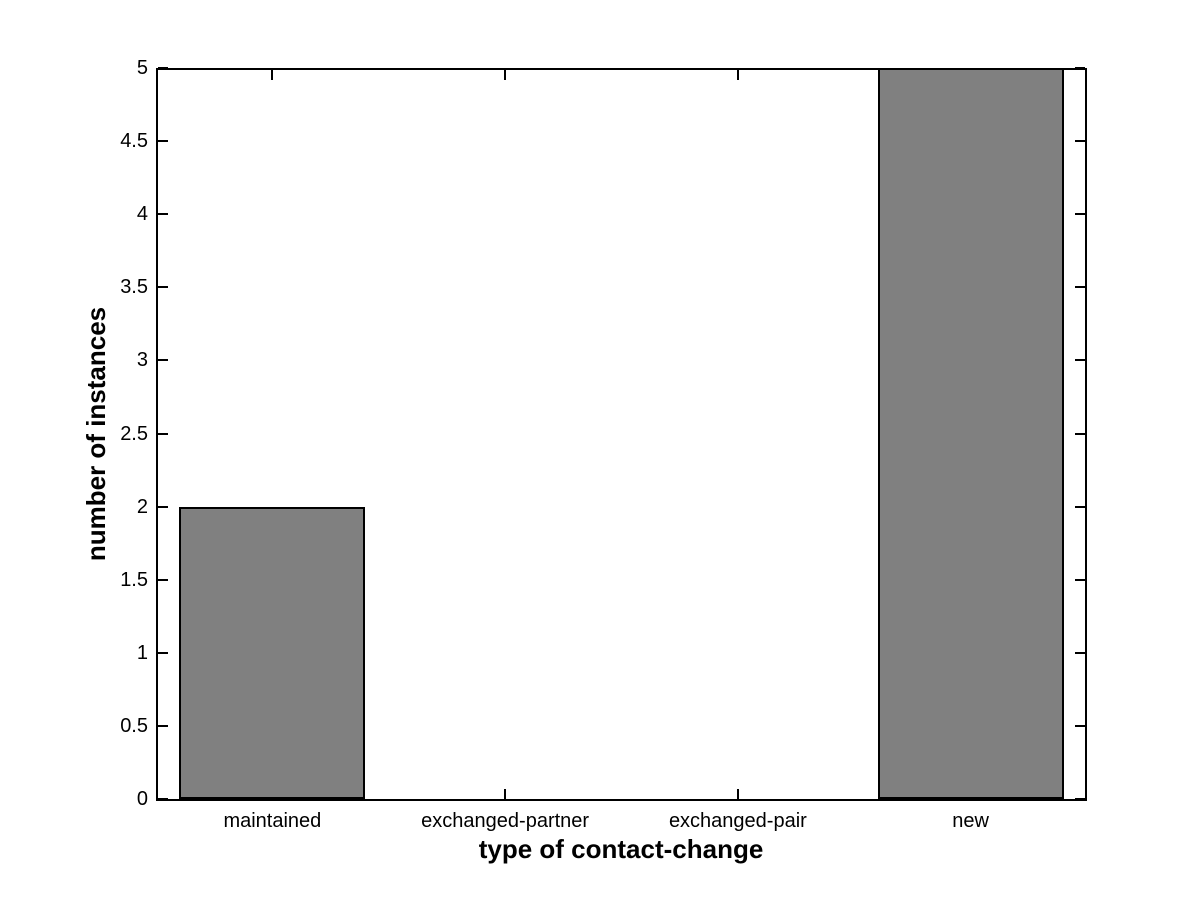 This screenshot has height=901, width=1201. I want to click on y-tick-label: 0.5, so click(134, 725).